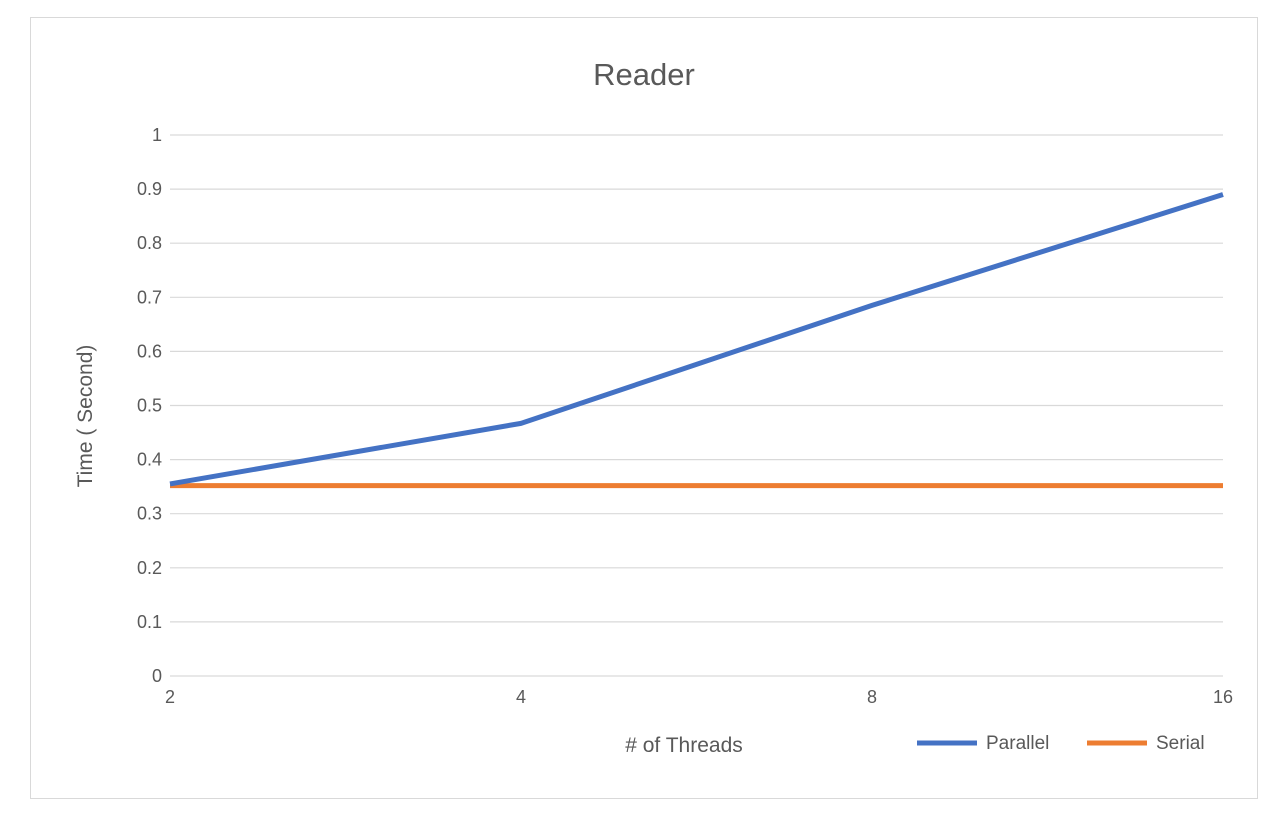 The width and height of the screenshot is (1285, 815). Describe the element at coordinates (872, 697) in the screenshot. I see `x-tick-label: 8` at that location.